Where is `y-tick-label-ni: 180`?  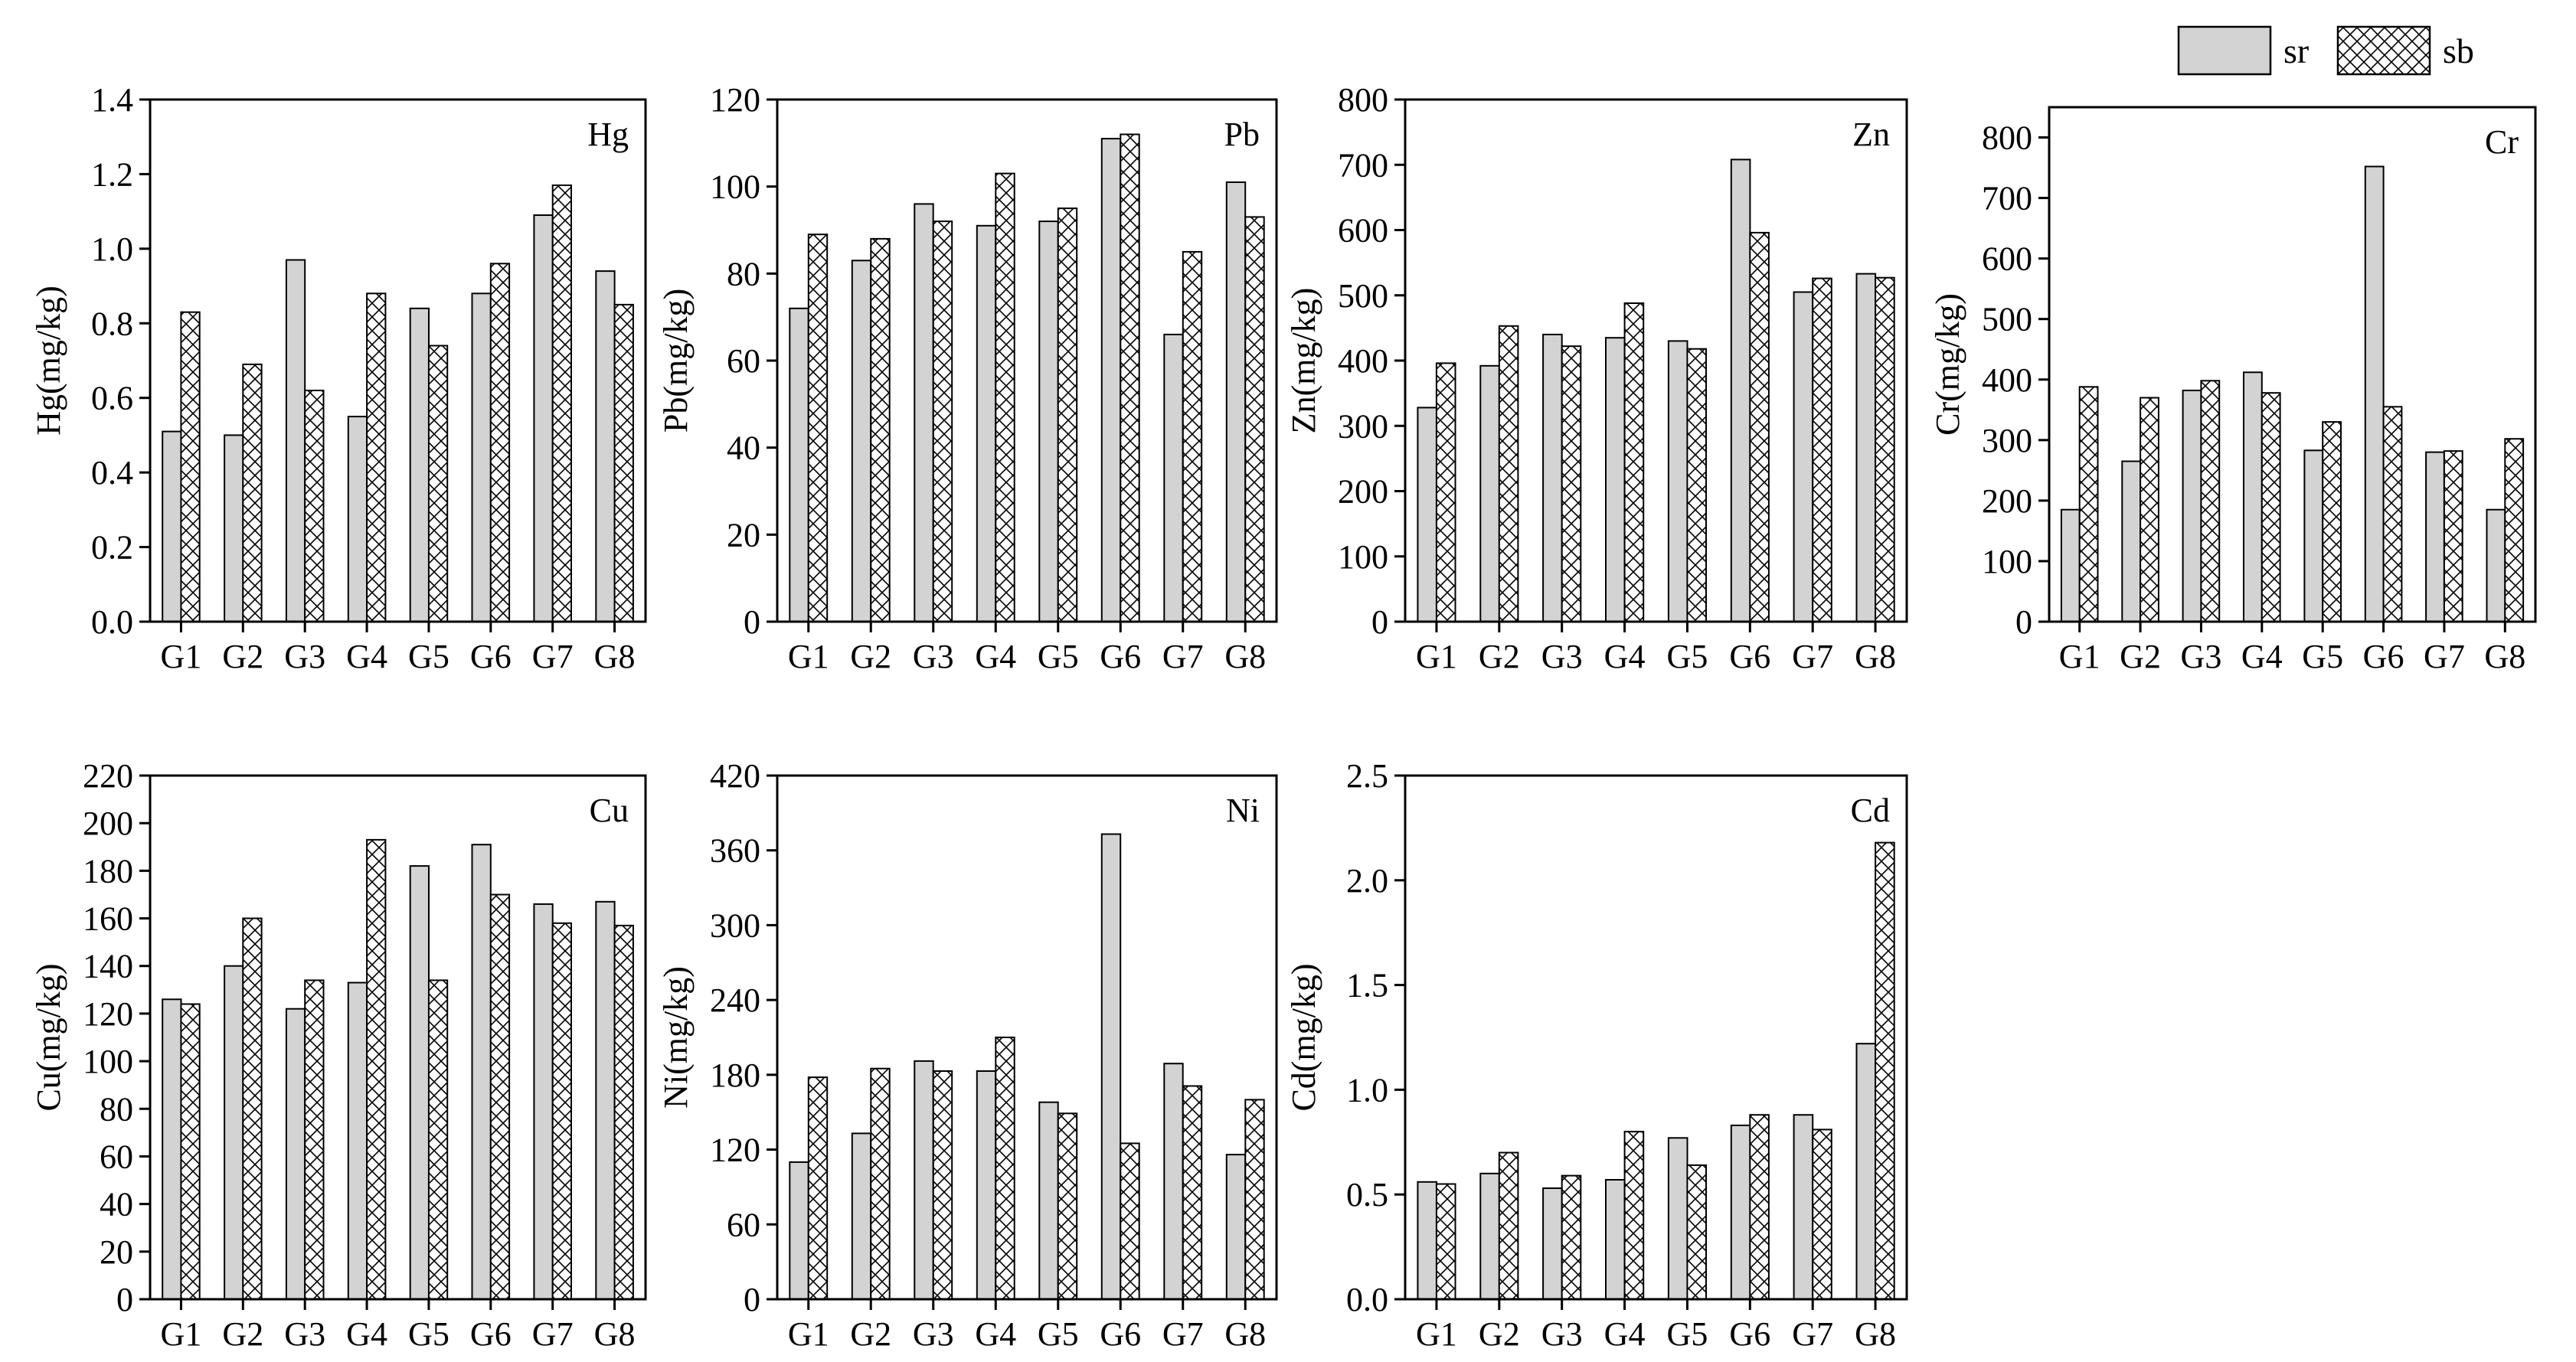 y-tick-label-ni: 180 is located at coordinates (735, 1075).